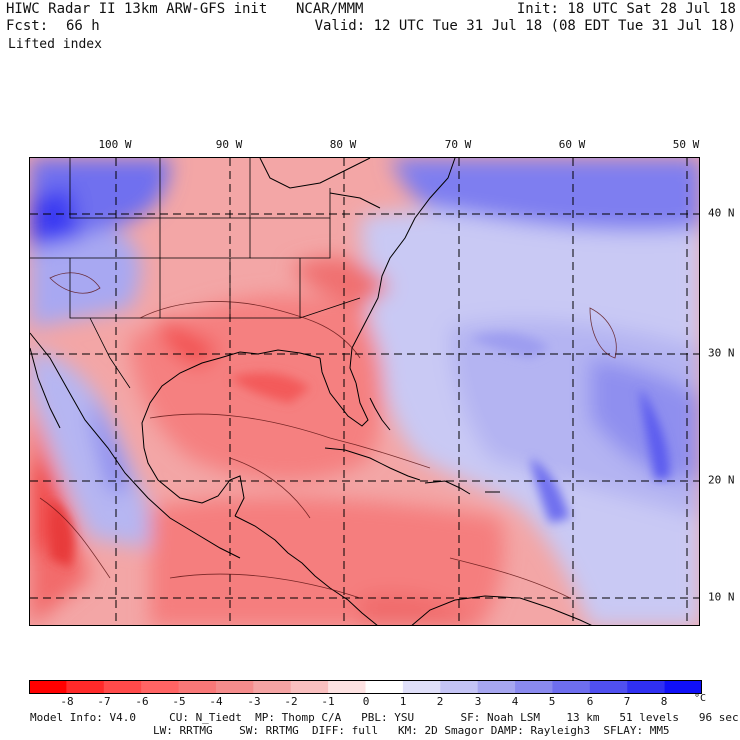 The image size is (740, 740). Describe the element at coordinates (552, 701) in the screenshot. I see `colorbar-tick: 5` at that location.